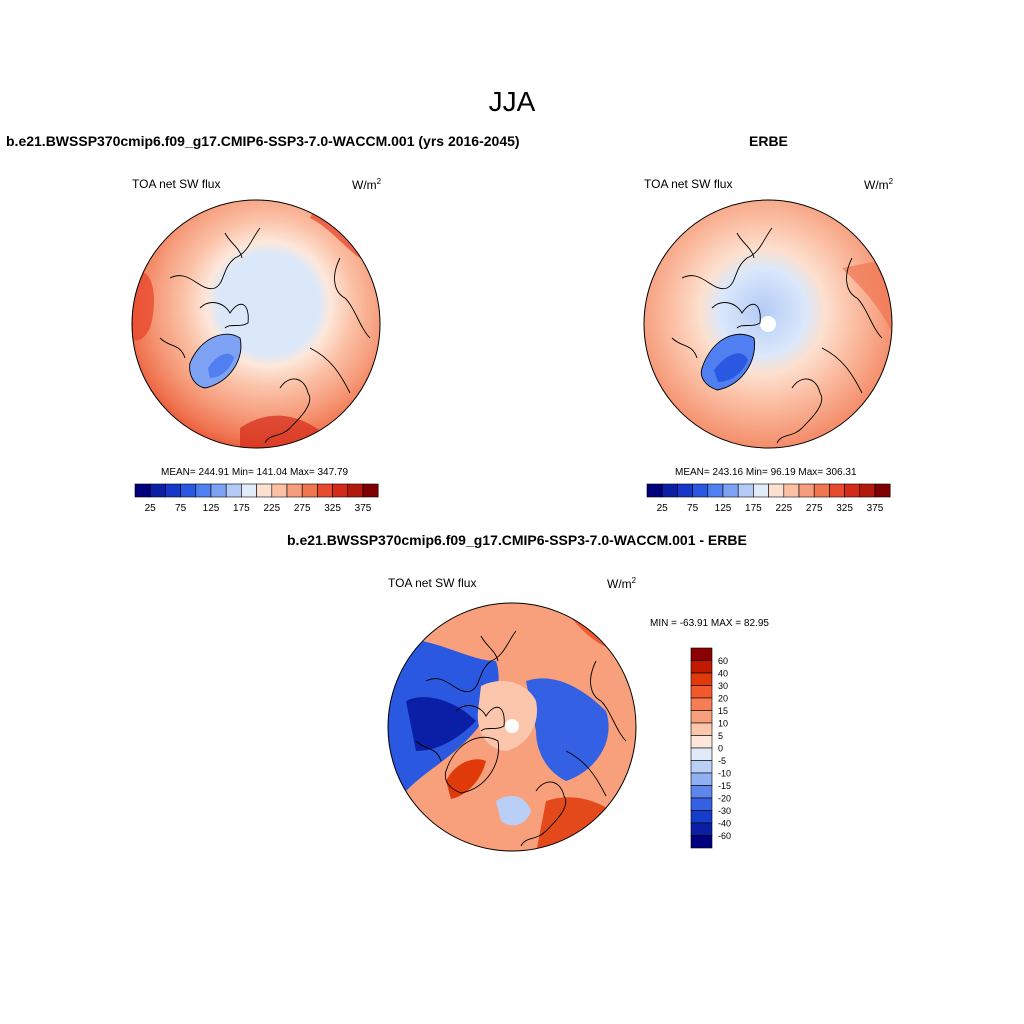 The width and height of the screenshot is (1024, 1024). Describe the element at coordinates (724, 774) in the screenshot. I see `diff-colorbar-label: -10` at that location.